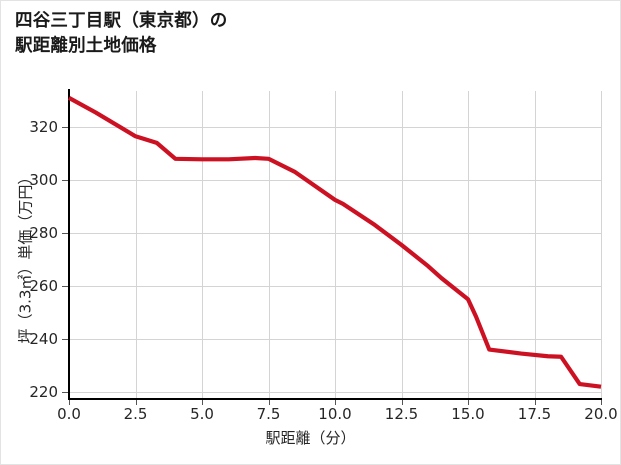 The width and height of the screenshot is (621, 465). Describe the element at coordinates (43, 180) in the screenshot. I see `y-tick-label: 300` at that location.